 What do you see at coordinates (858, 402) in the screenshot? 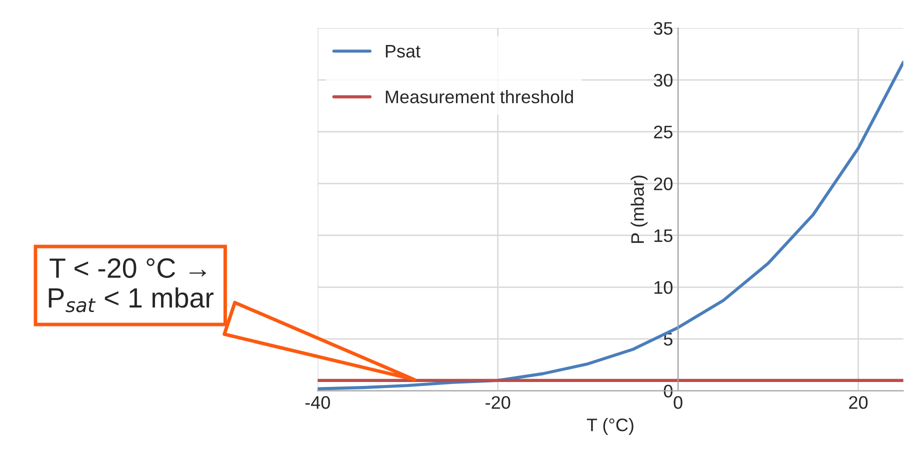
I see `x-tick-label: 20` at bounding box center [858, 402].